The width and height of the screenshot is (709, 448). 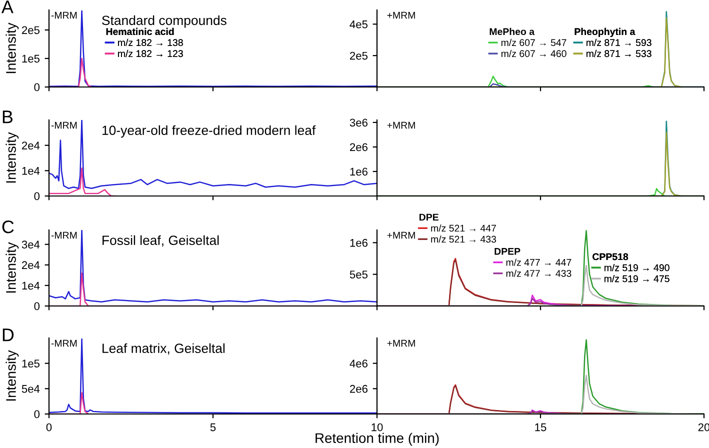 I want to click on legend-label: m/z 607 → 547, so click(x=533, y=42).